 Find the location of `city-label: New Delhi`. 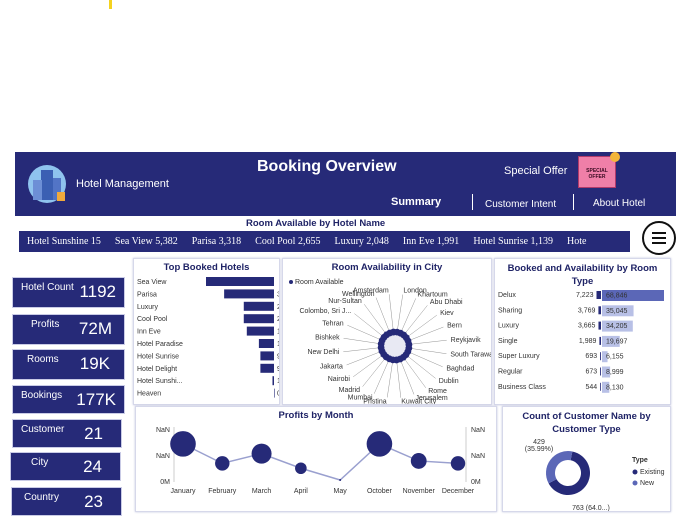

city-label: New Delhi is located at coordinates (323, 352).